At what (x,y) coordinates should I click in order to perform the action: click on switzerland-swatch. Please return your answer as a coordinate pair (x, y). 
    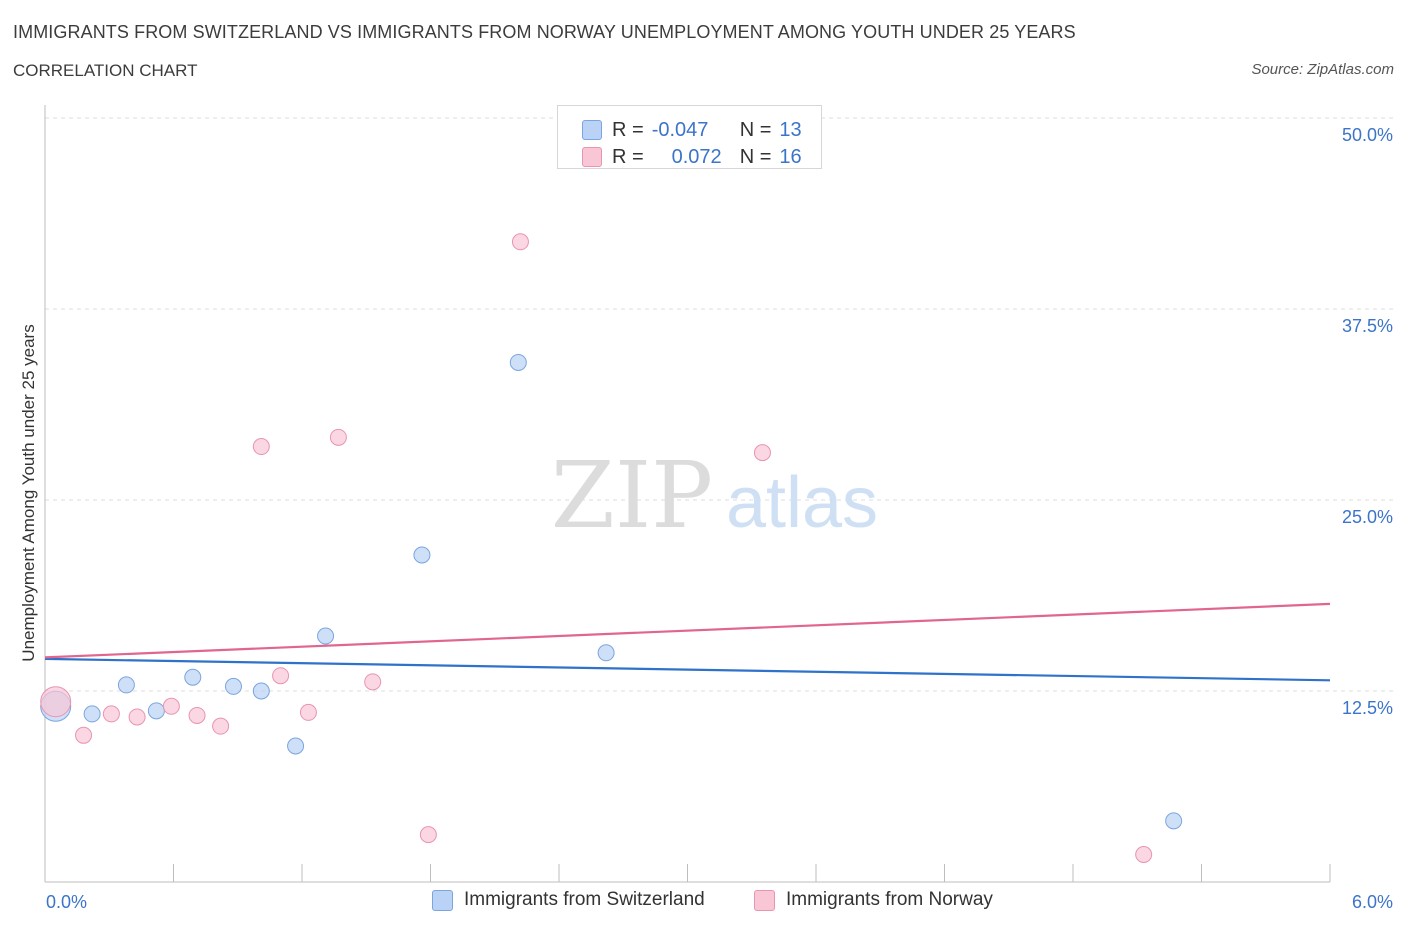
    Looking at the image, I should click on (592, 130).